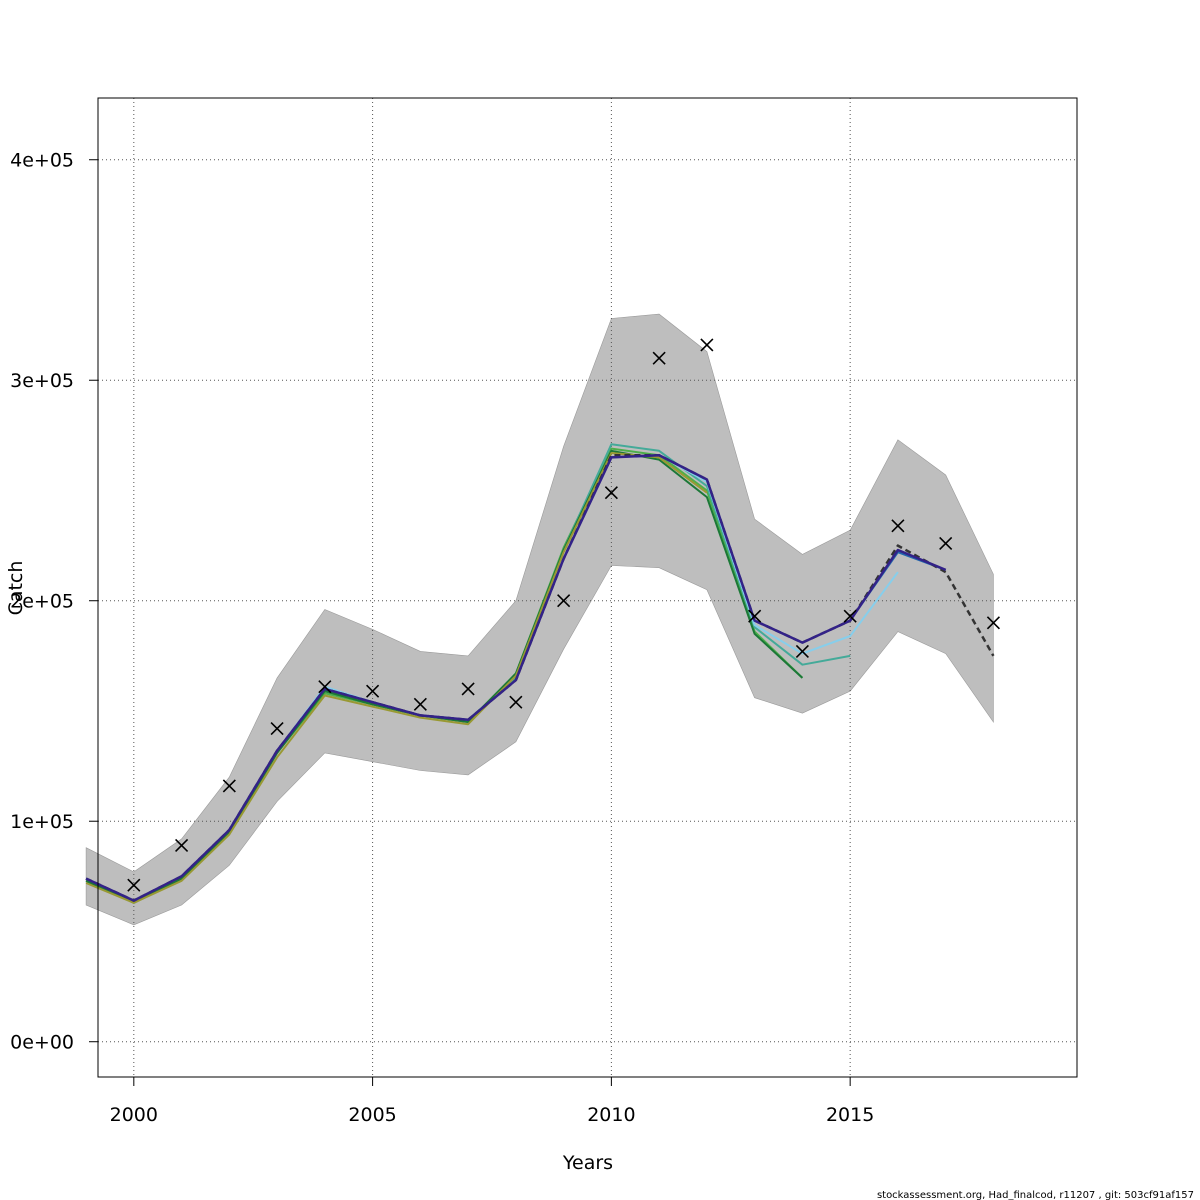 The height and width of the screenshot is (1200, 1200). I want to click on x-tick-label: 2000, so click(134, 1115).